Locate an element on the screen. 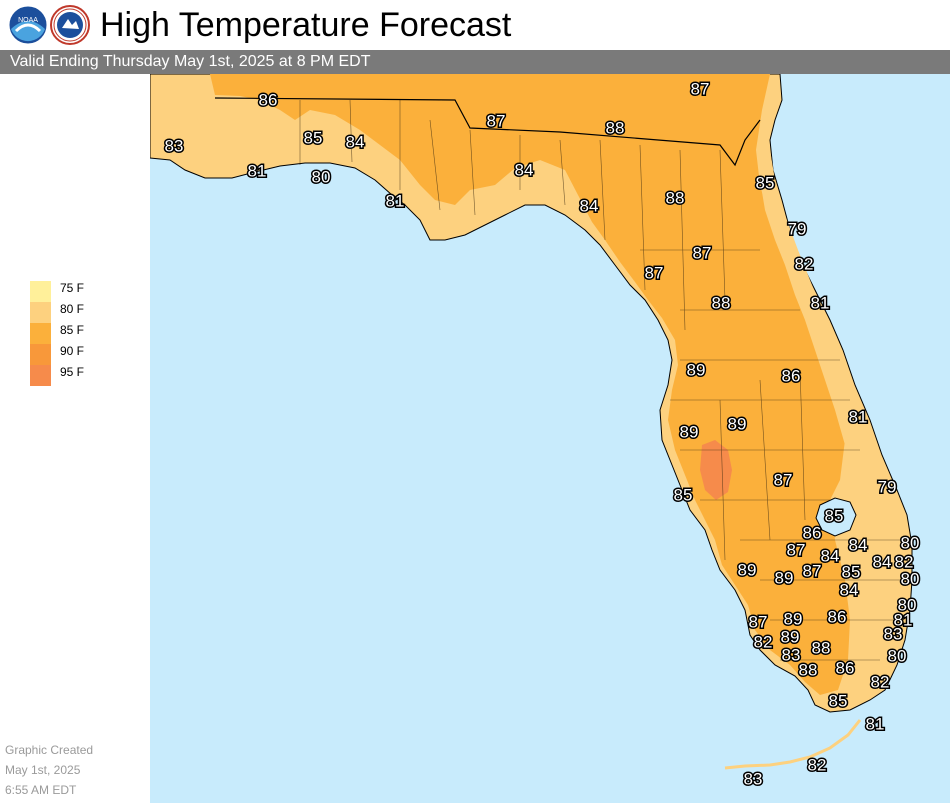 The width and height of the screenshot is (950, 803). header: NOAA High Temperature Forecast is located at coordinates (475, 25).